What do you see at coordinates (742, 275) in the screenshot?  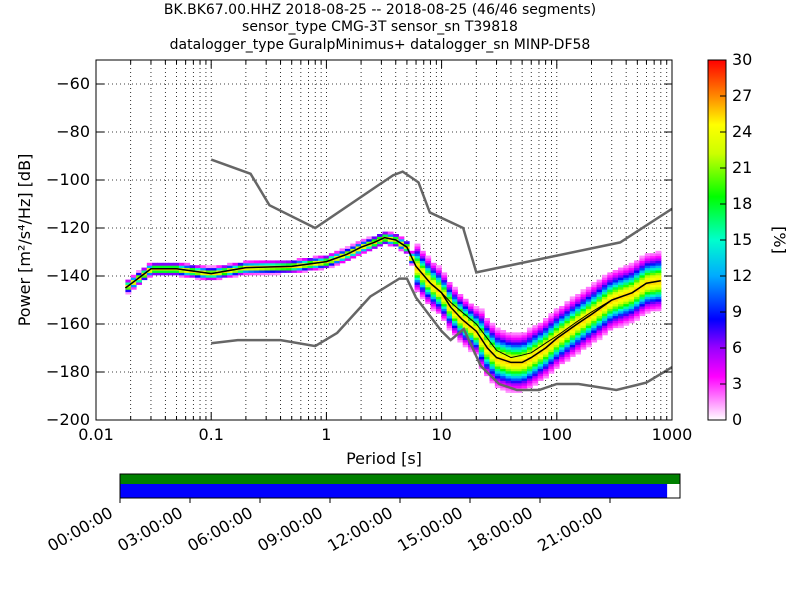 I see `colorbar-tick-label: 12` at bounding box center [742, 275].